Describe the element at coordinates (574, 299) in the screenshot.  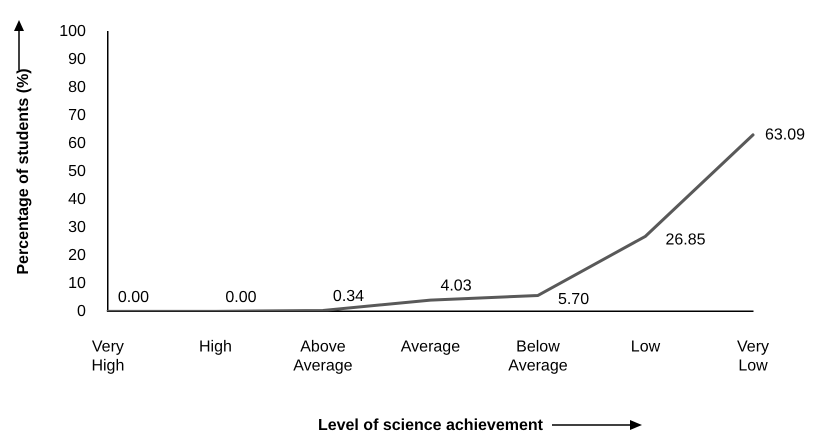
I see `data-label: 5.70` at that location.